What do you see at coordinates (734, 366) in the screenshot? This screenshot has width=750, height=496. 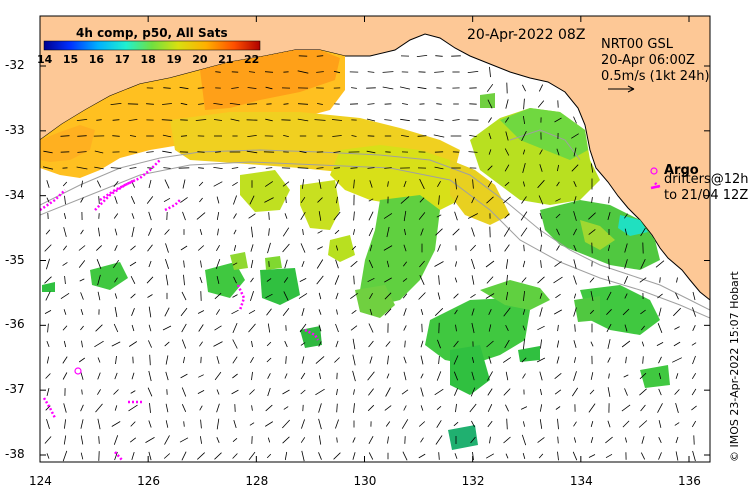 I see `imos-credit: © IMOS 23-Apr-2022 15:07 Hobart` at bounding box center [734, 366].